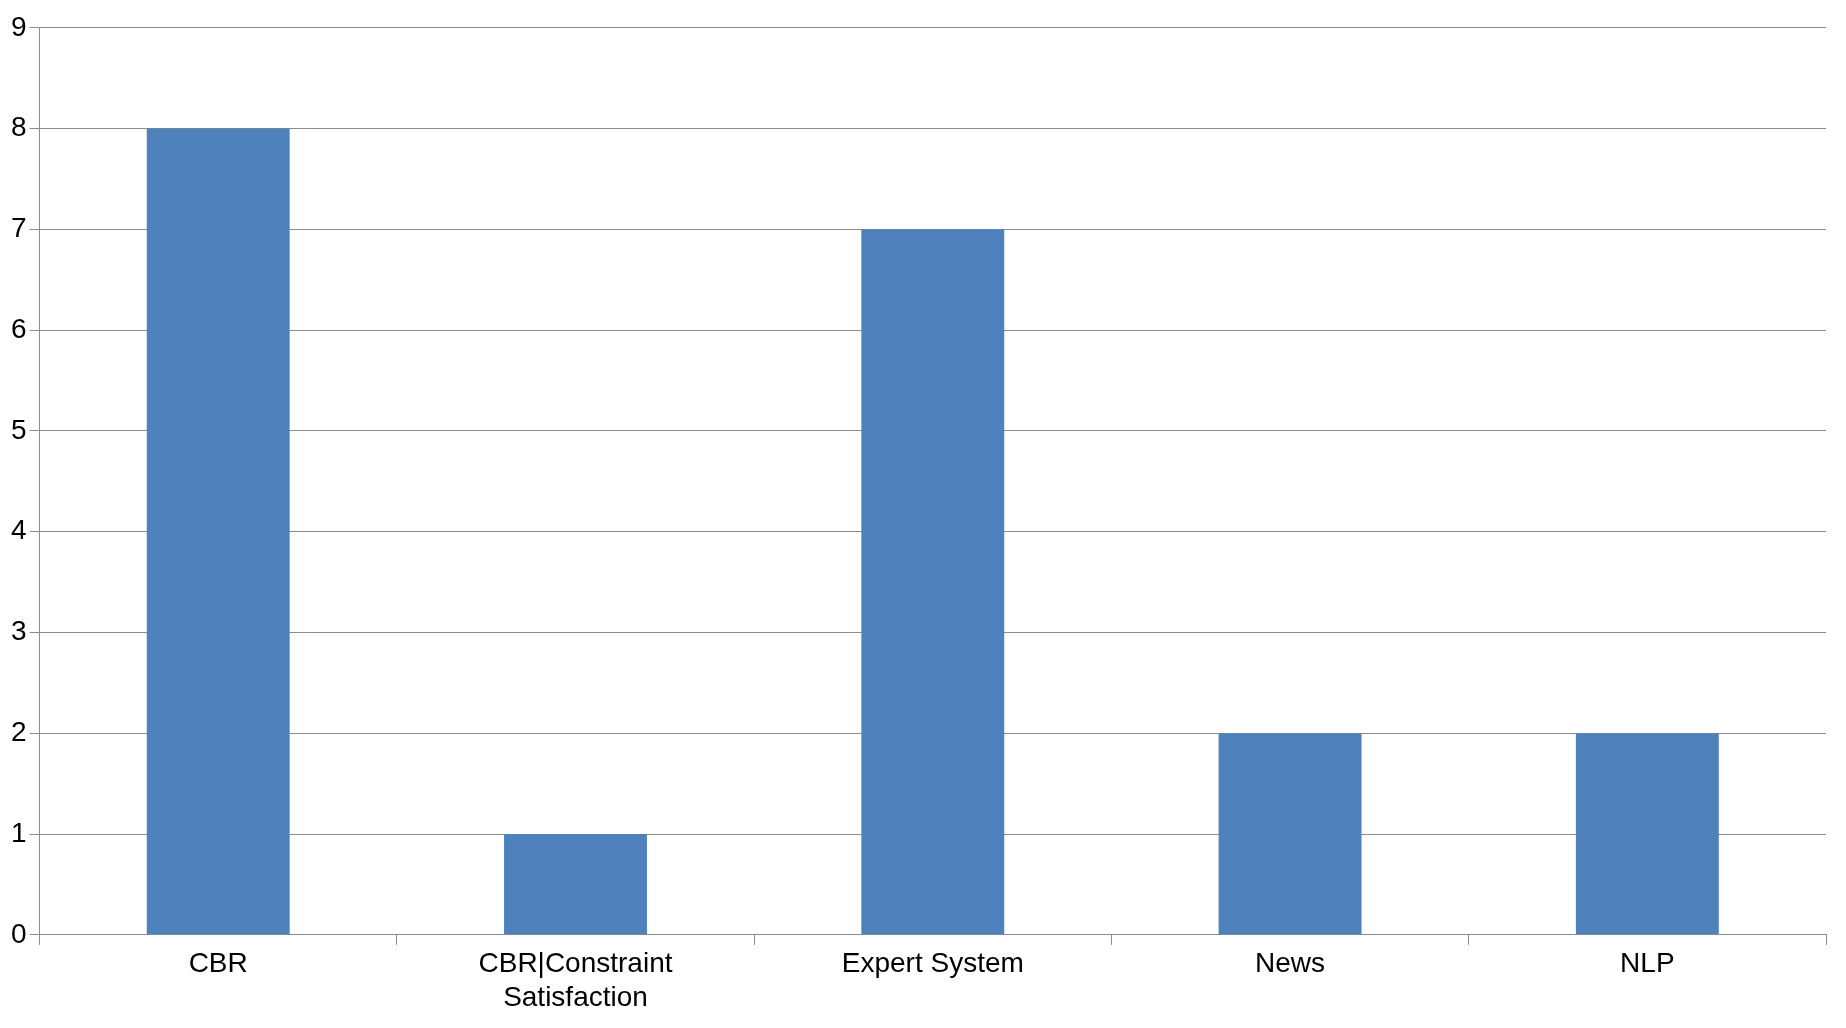 This screenshot has height=1028, width=1846. I want to click on y-tick-label: 5, so click(18, 429).